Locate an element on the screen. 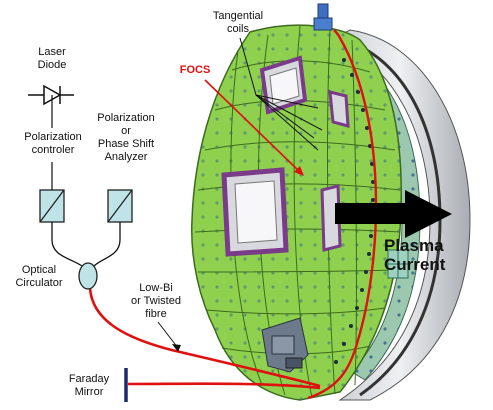 The height and width of the screenshot is (410, 493). laser-diode-label: Laser Diode is located at coordinates (52, 59).